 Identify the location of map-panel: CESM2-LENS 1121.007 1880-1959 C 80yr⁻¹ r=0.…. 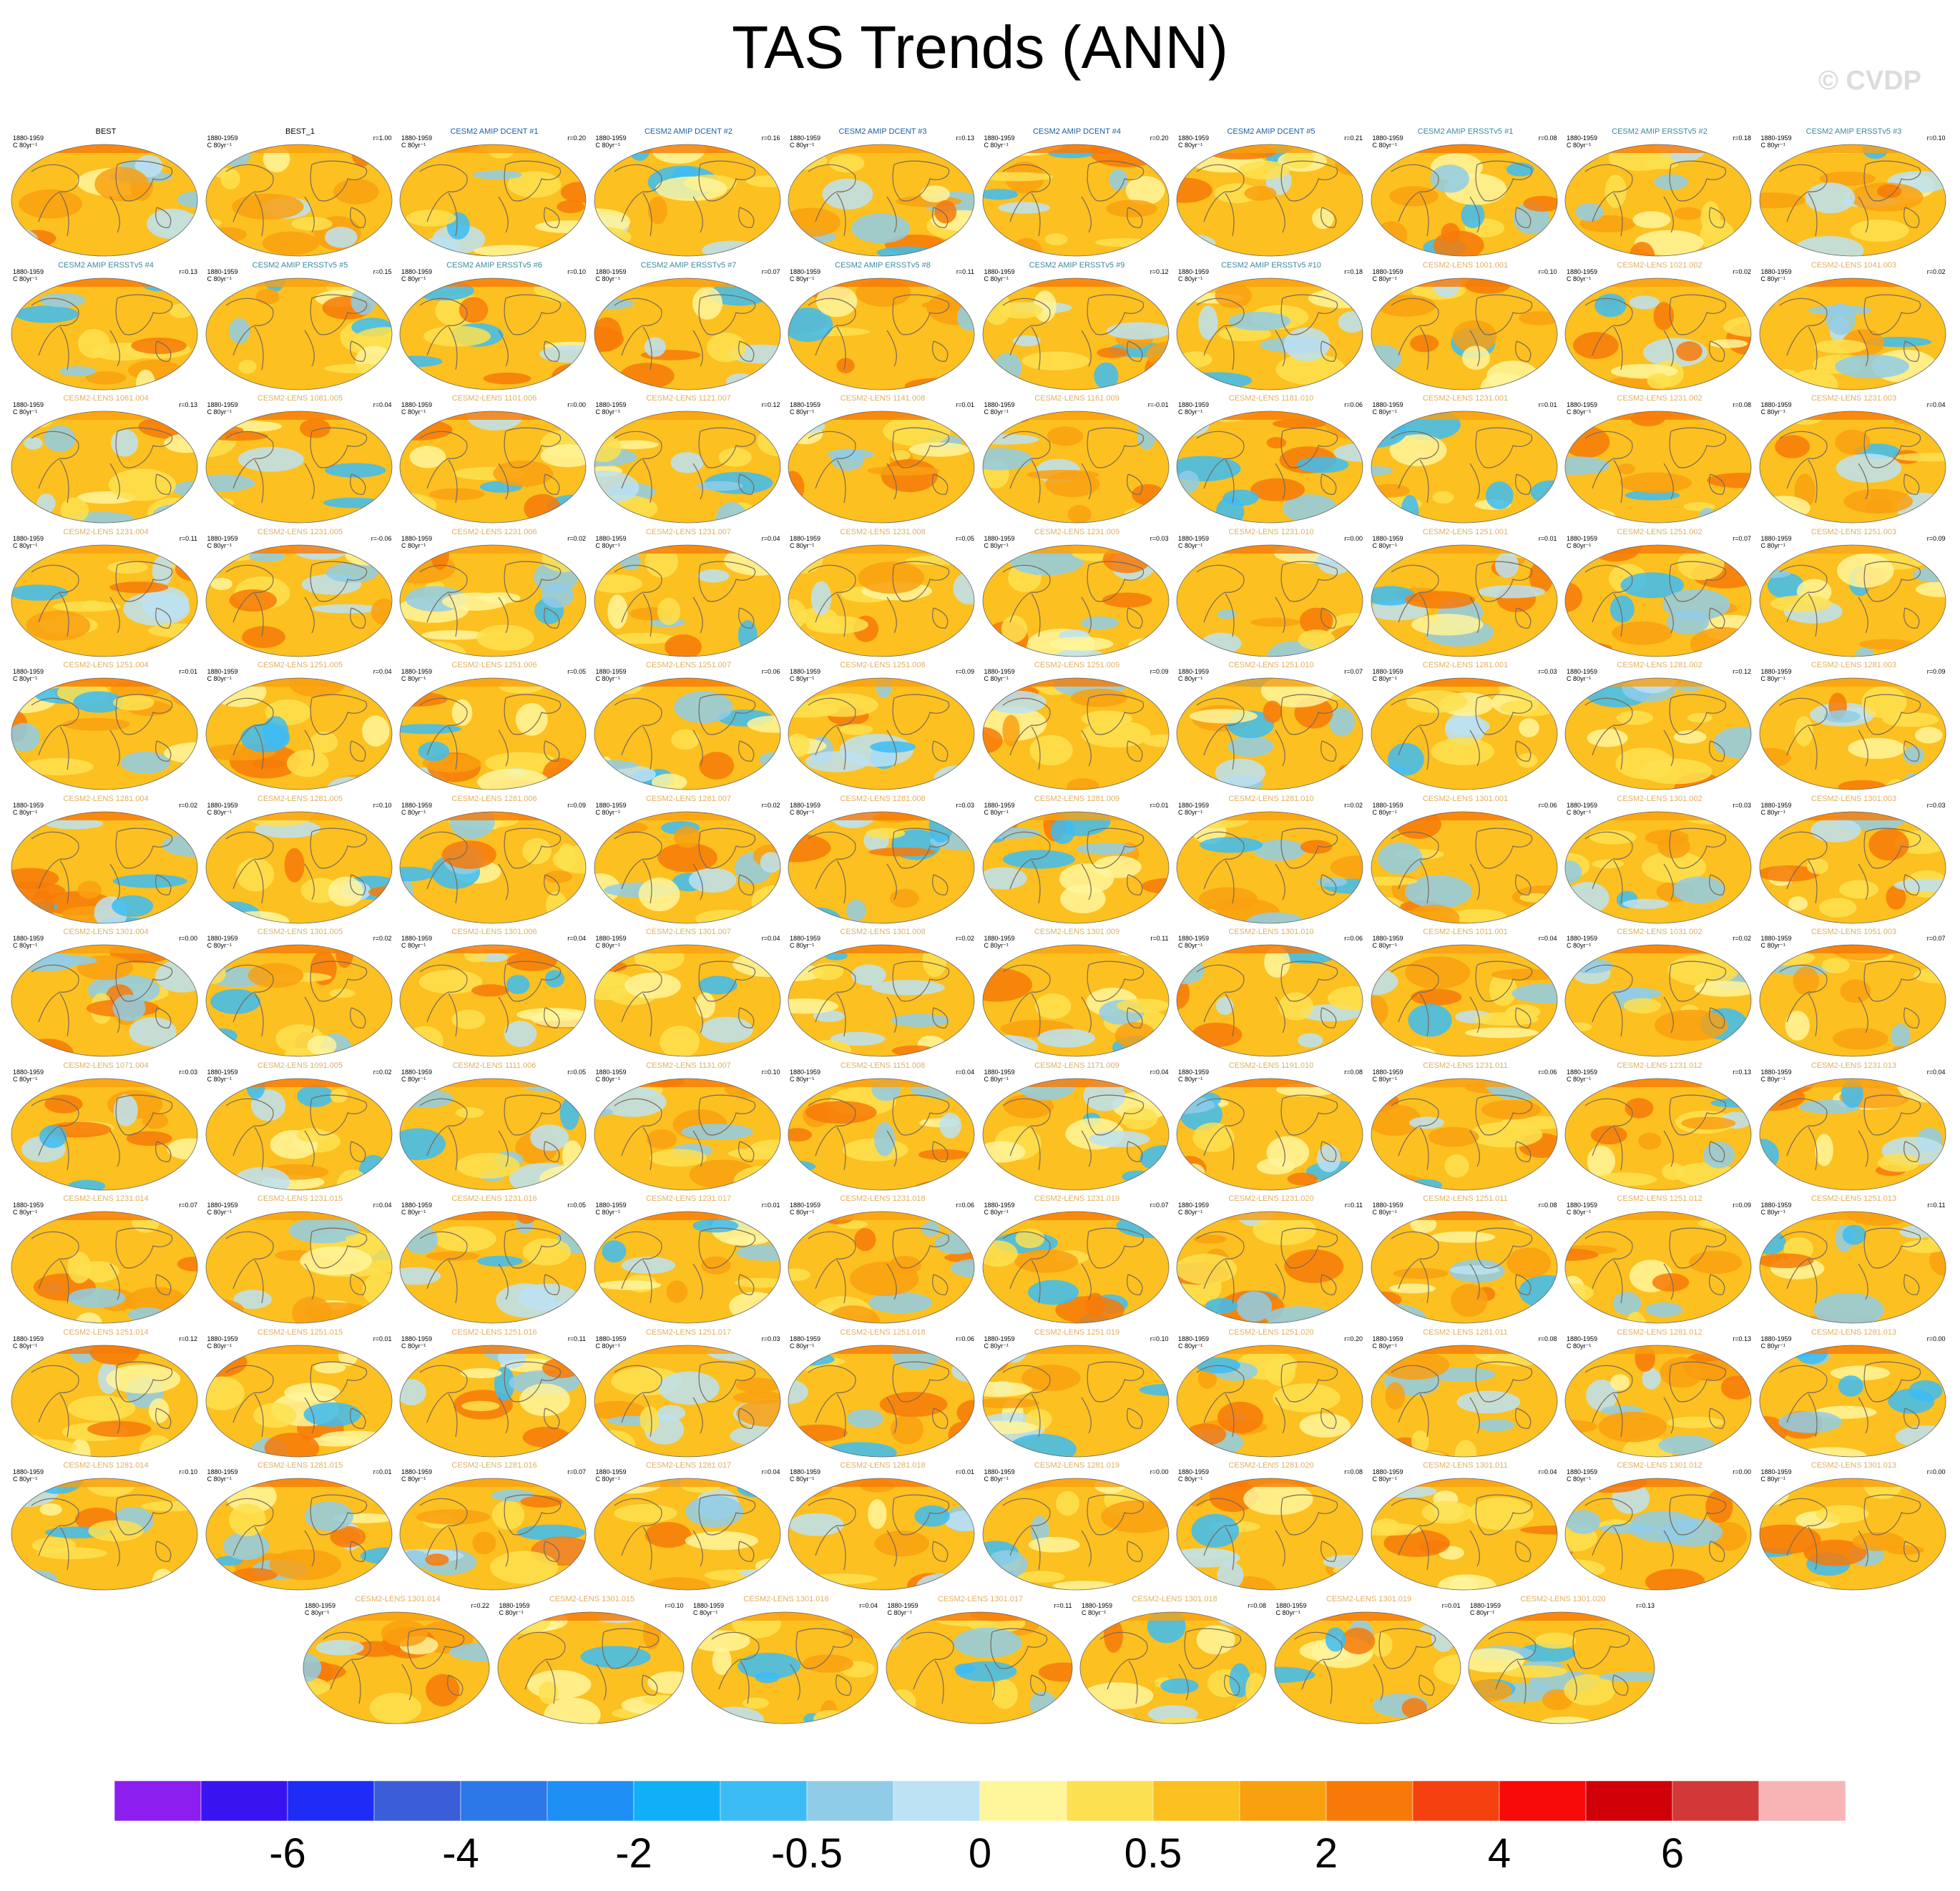
(689, 462).